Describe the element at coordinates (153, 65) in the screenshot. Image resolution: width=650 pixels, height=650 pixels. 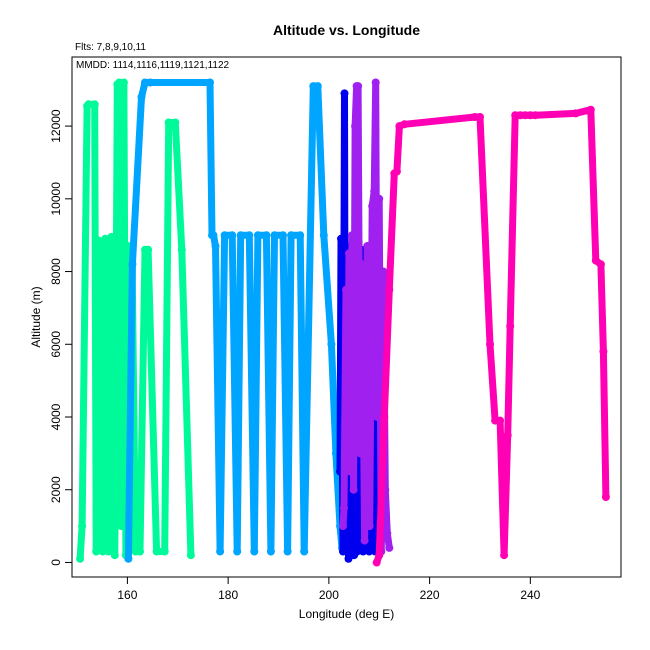
I see `dates-annotation: MMDD: 1114,1116,1119,1121,1122` at that location.